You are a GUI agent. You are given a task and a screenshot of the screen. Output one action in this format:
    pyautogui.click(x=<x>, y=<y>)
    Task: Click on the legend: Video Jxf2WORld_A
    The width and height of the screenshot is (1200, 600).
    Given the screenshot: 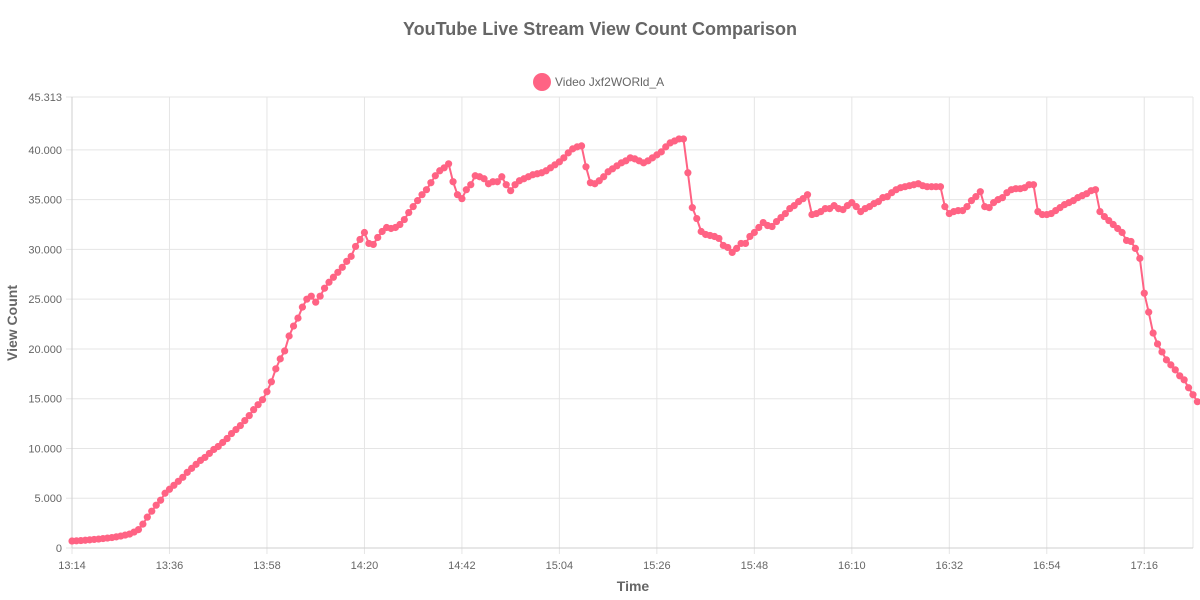 What is the action you would take?
    pyautogui.click(x=598, y=82)
    